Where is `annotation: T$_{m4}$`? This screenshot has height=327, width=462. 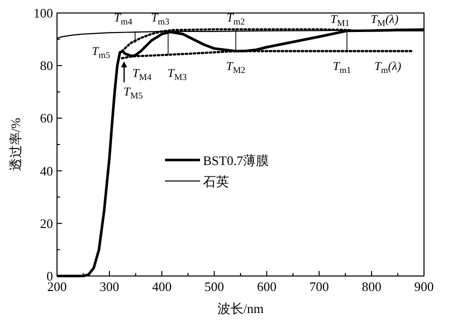 annotation: T$_{m4}$ is located at coordinates (123, 18).